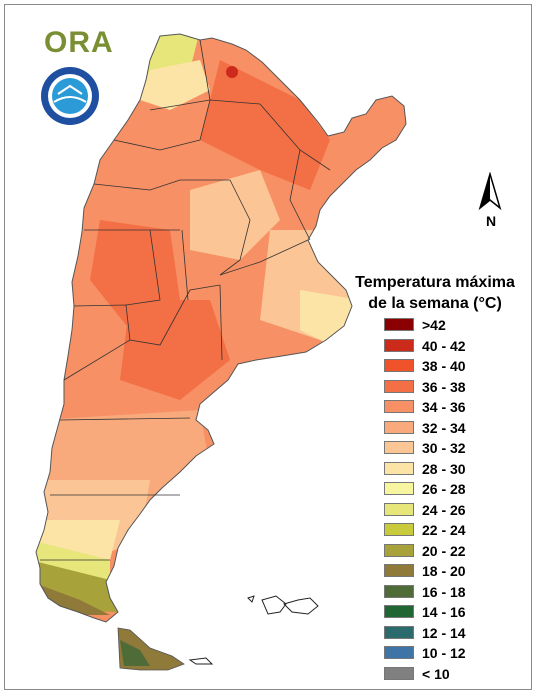 This screenshot has height=696, width=538. What do you see at coordinates (444, 345) in the screenshot?
I see `legend-label: 40 - 42` at bounding box center [444, 345].